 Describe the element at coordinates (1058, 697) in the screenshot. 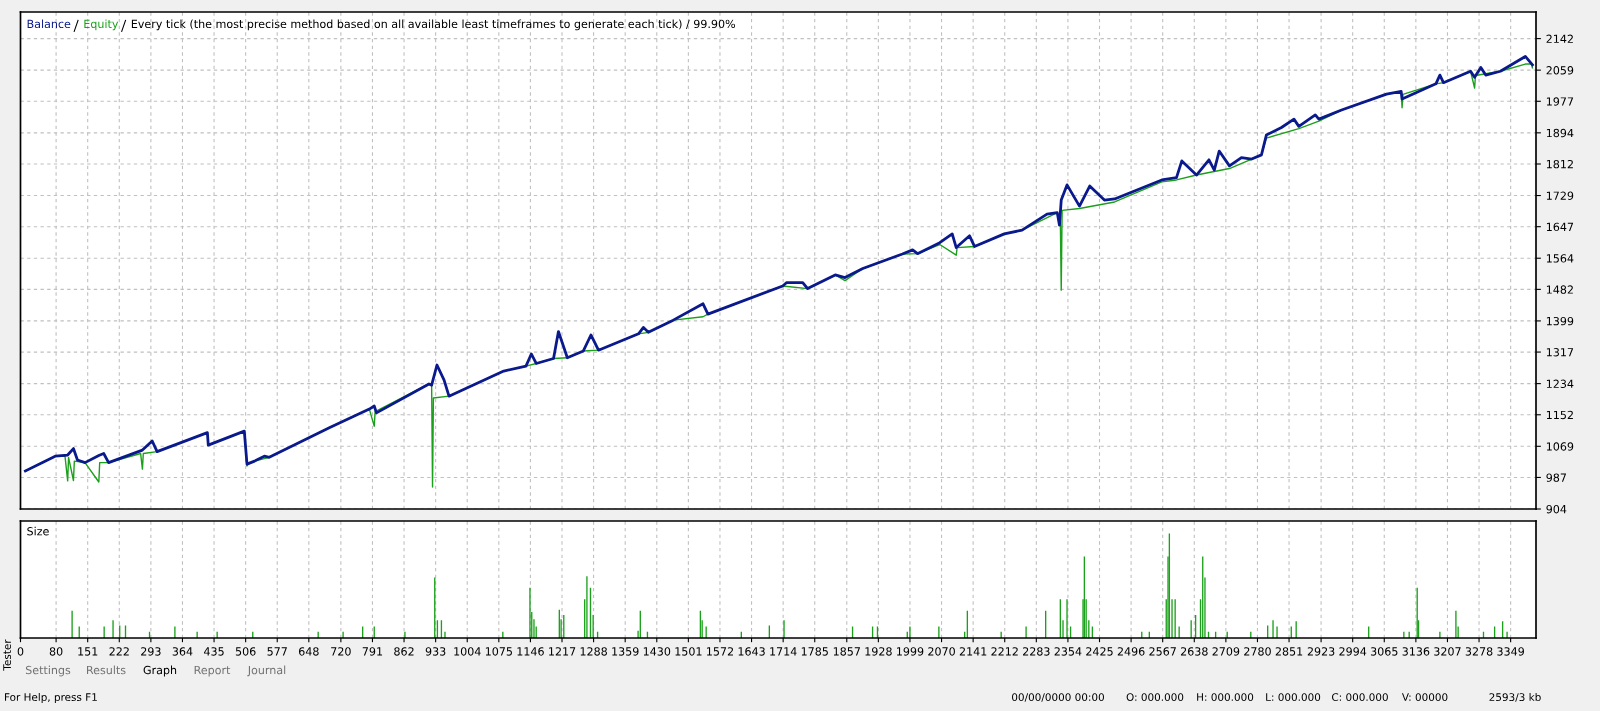

I see `text: 00/00/0000 00:00` at that location.